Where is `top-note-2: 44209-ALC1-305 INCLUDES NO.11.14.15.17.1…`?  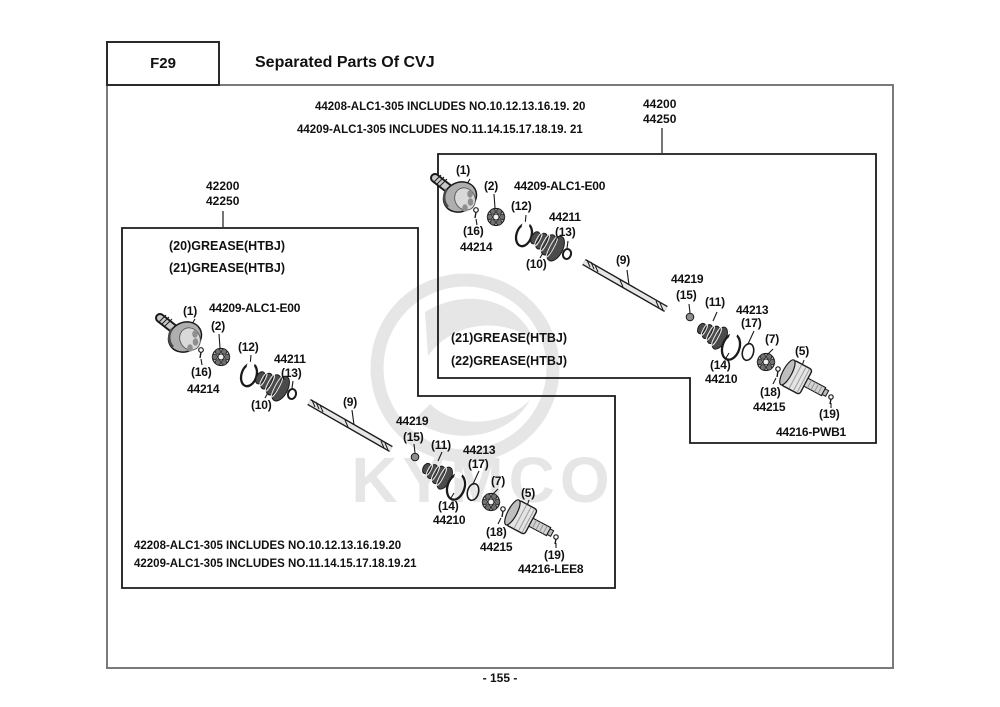
top-note-2: 44209-ALC1-305 INCLUDES NO.11.14.15.17.1… is located at coordinates (440, 130).